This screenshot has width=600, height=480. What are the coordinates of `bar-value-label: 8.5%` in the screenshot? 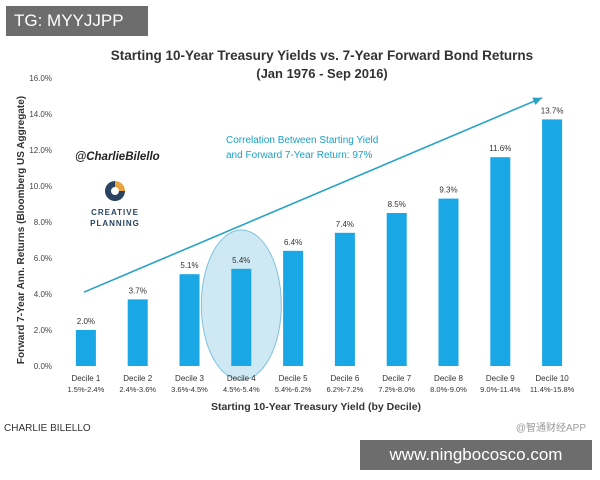 It's located at (397, 204).